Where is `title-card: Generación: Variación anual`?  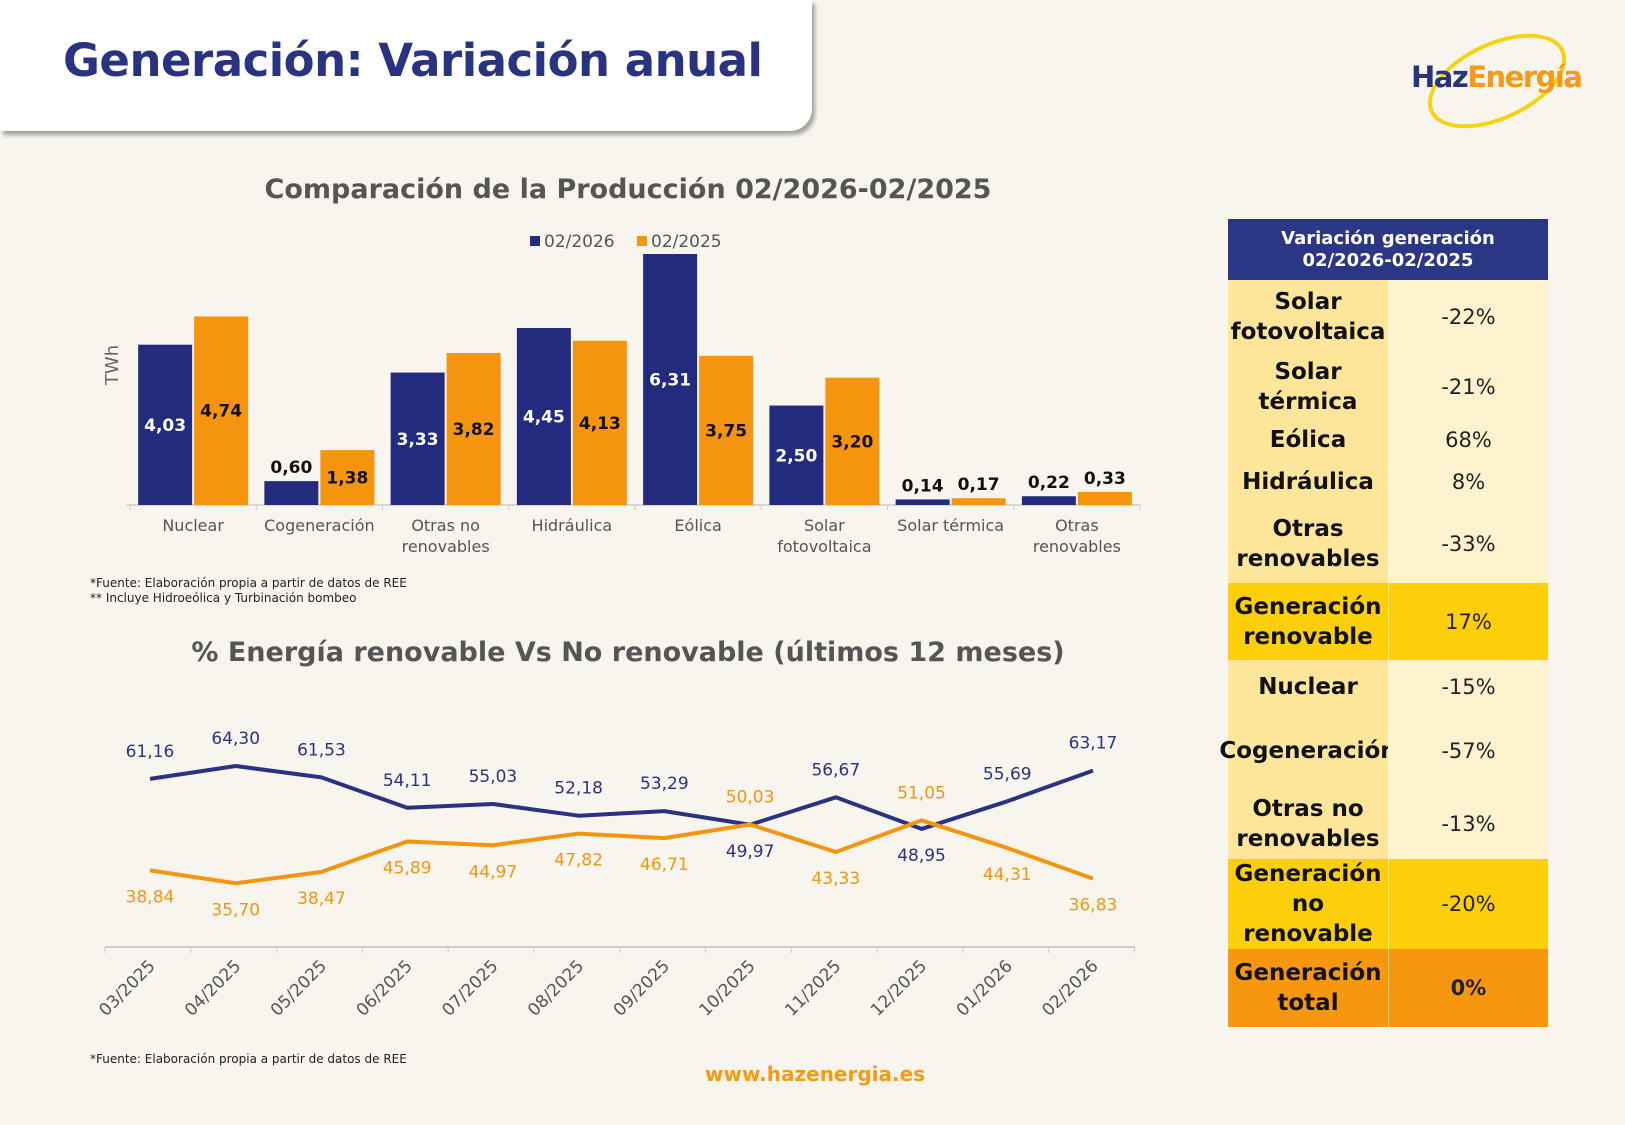
title-card: Generación: Variación anual is located at coordinates (406, 65).